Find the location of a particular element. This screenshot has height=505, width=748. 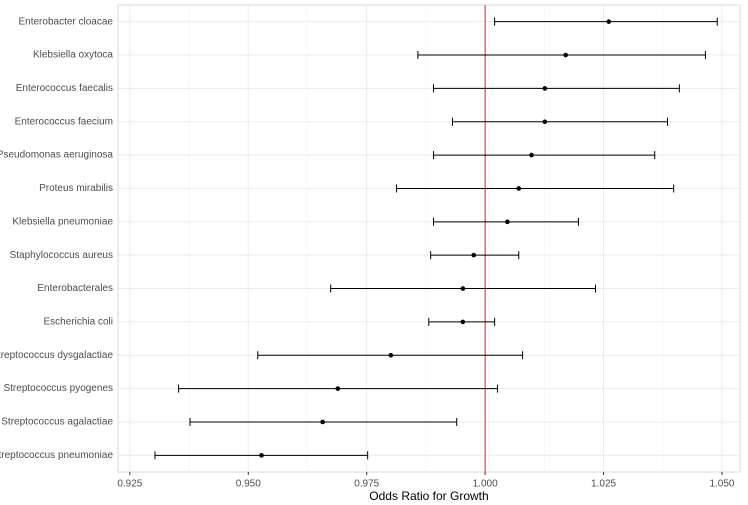

y-tick-label: Enterococcus faecium is located at coordinates (64, 121).